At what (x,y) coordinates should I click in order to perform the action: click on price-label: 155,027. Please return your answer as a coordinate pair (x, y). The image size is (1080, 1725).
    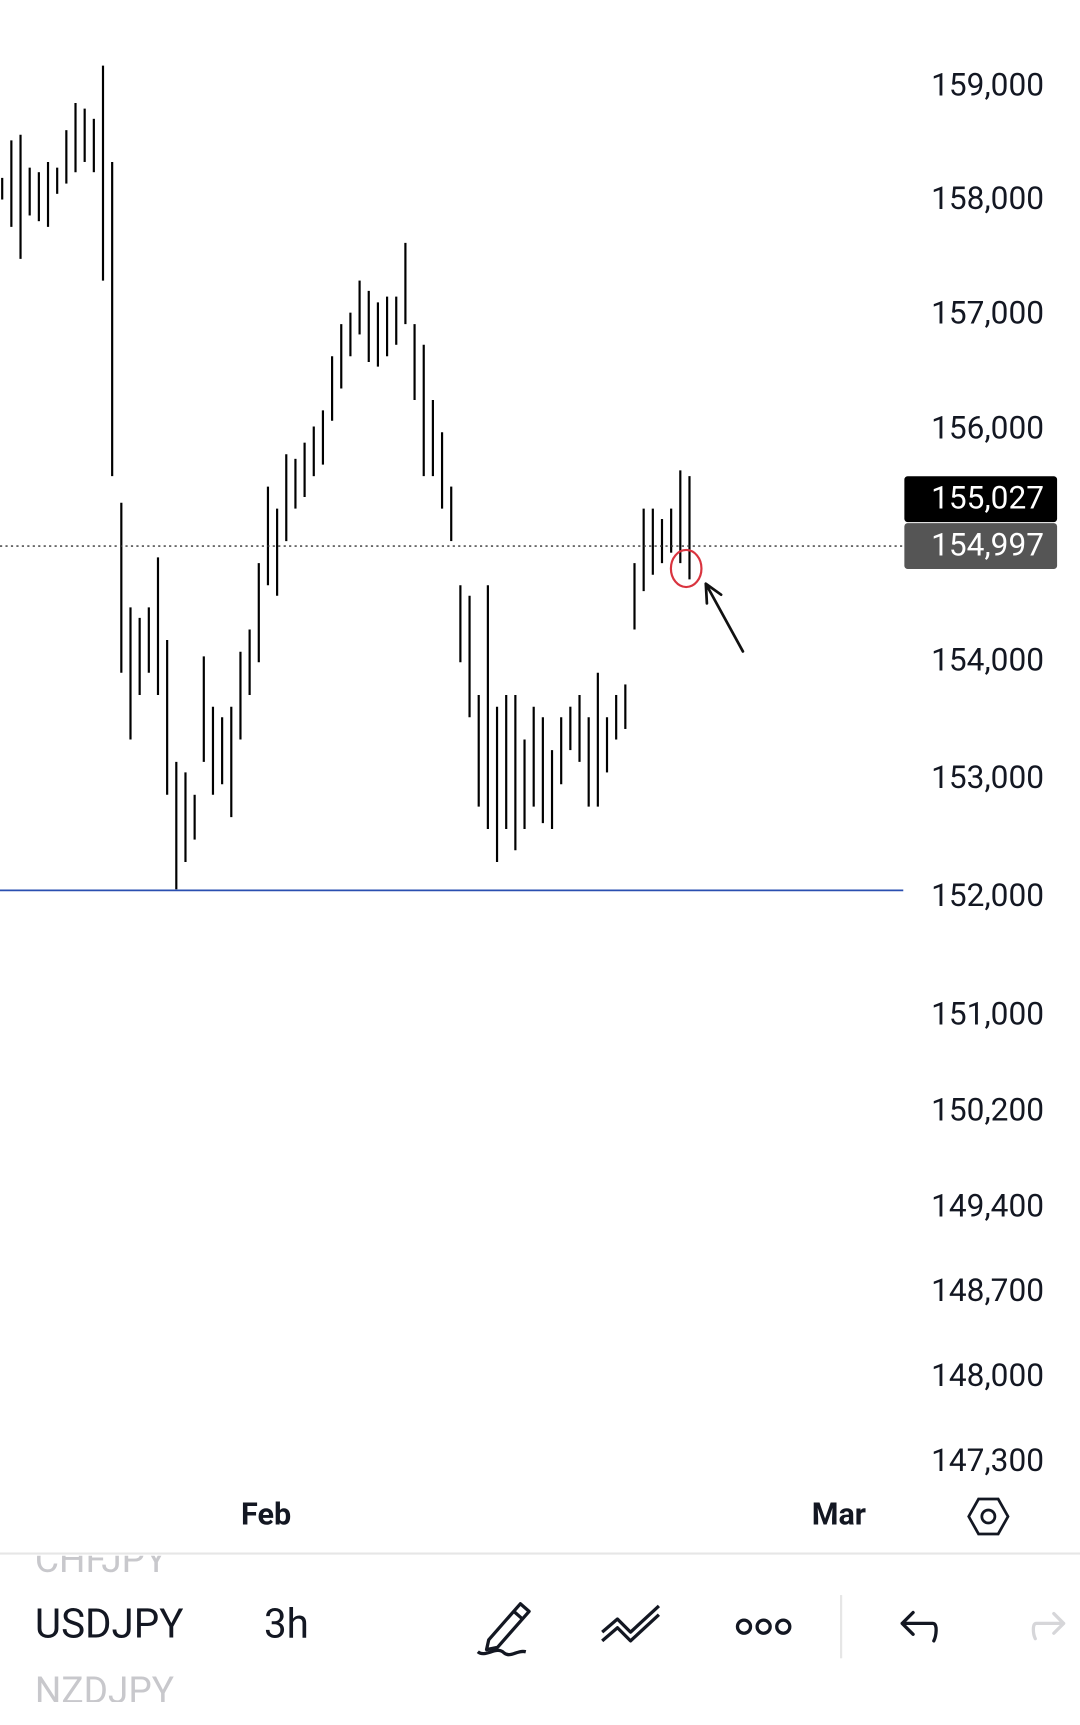
    Looking at the image, I should click on (987, 498).